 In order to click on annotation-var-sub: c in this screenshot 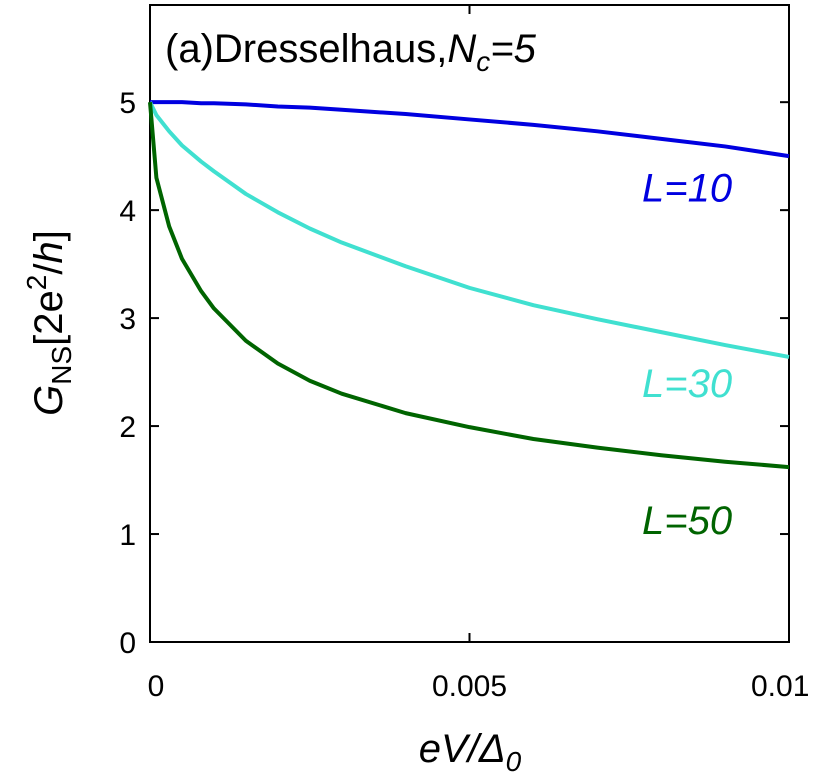, I will do `click(483, 61)`.